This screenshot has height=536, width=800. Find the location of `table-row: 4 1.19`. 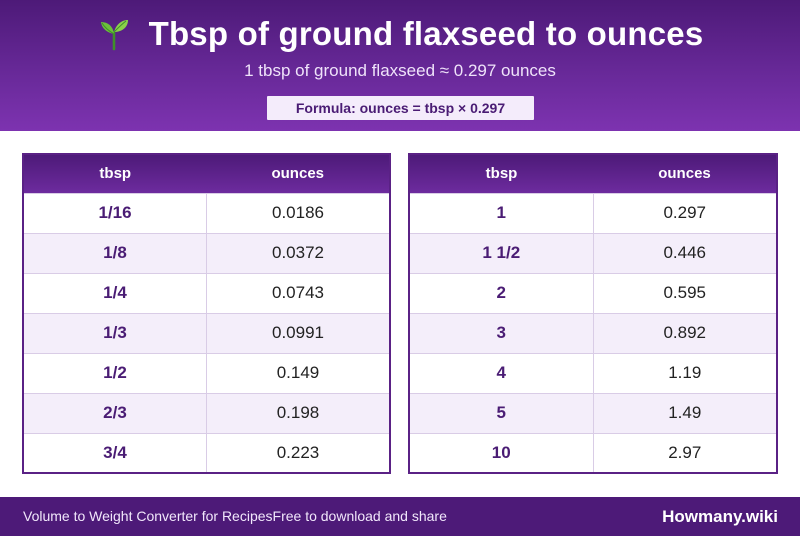

table-row: 4 1.19 is located at coordinates (593, 372).